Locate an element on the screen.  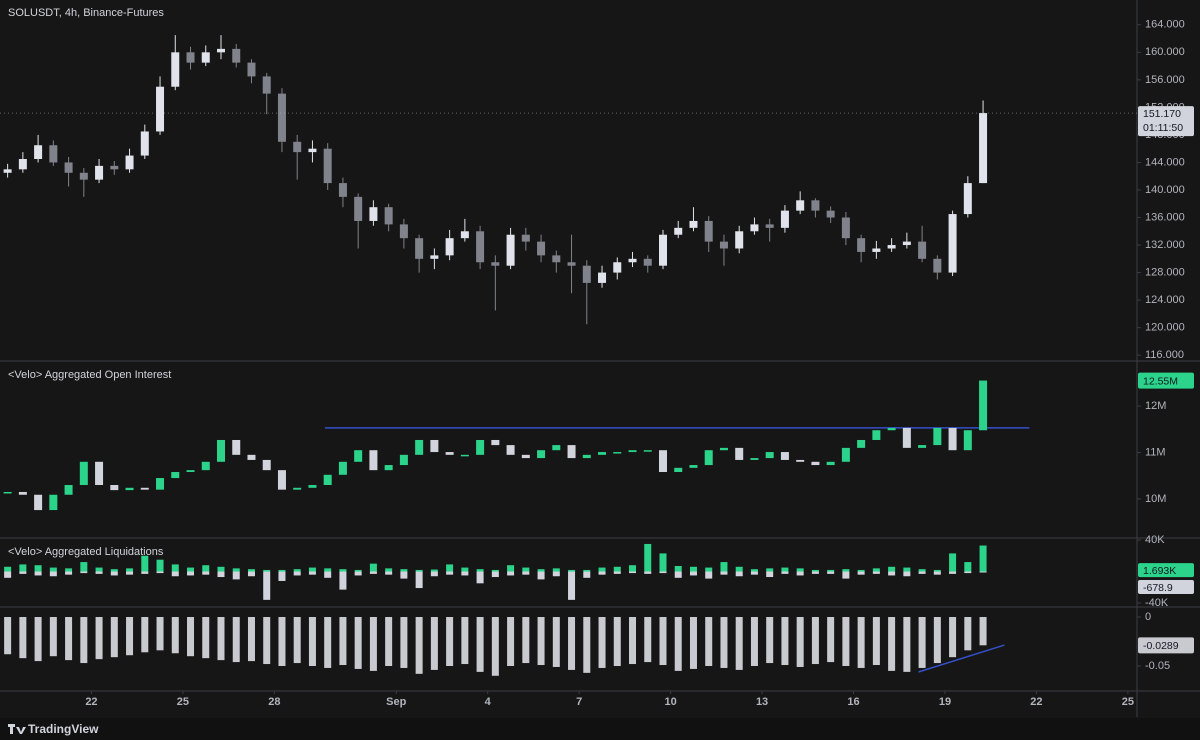
x-tick-label: 4 is located at coordinates (488, 702).